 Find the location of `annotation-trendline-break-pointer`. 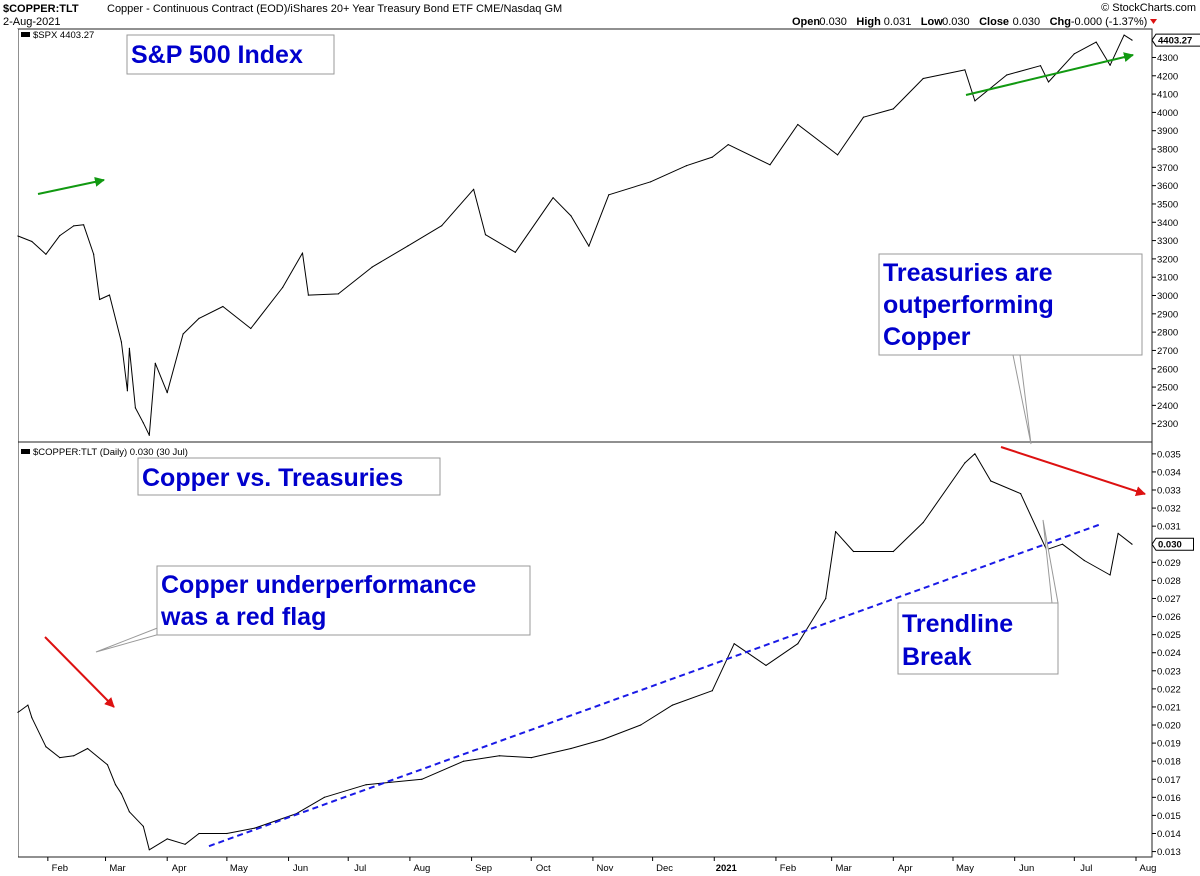

annotation-trendline-break-pointer is located at coordinates (1050, 561).